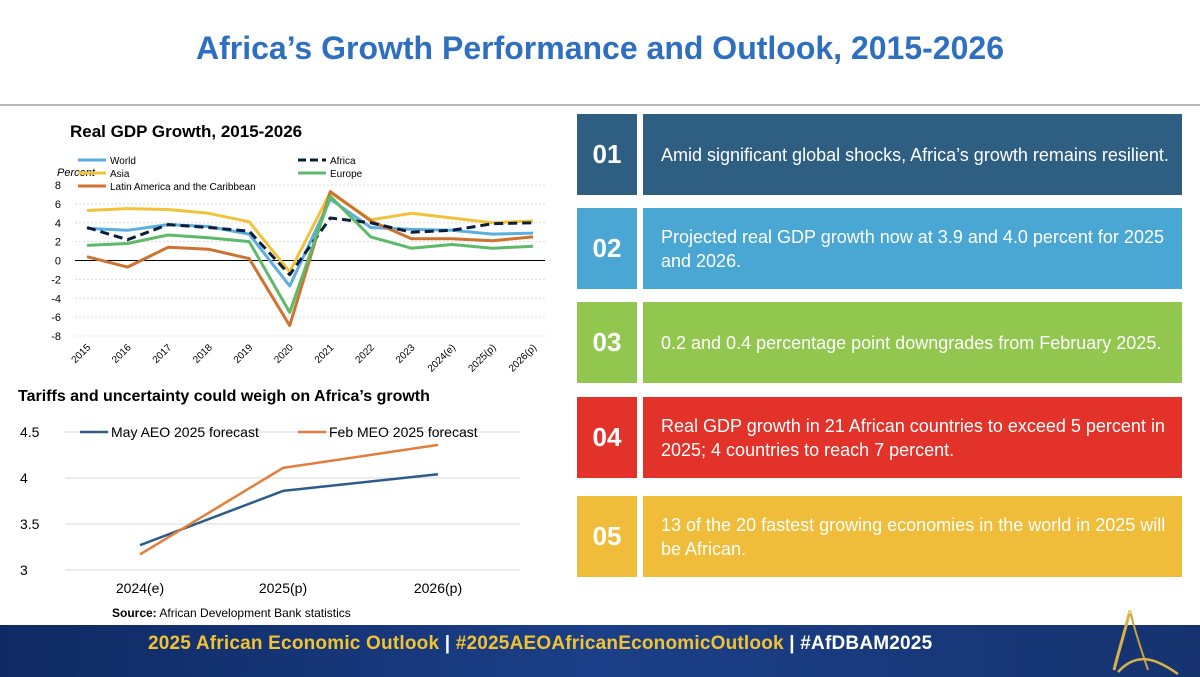  What do you see at coordinates (76, 173) in the screenshot?
I see `y-axis-label: Percent` at bounding box center [76, 173].